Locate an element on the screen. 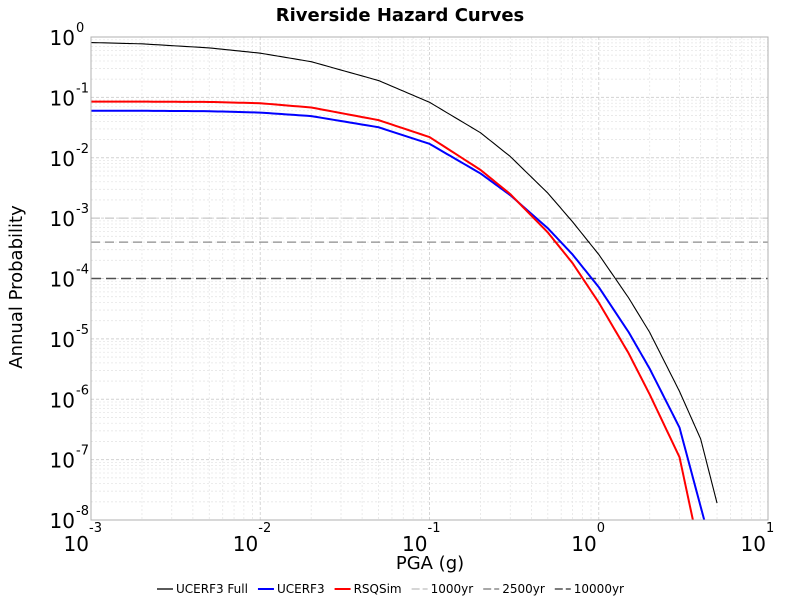 This screenshot has height=600, width=800. x-tick-label: 10⁻² is located at coordinates (252, 538).